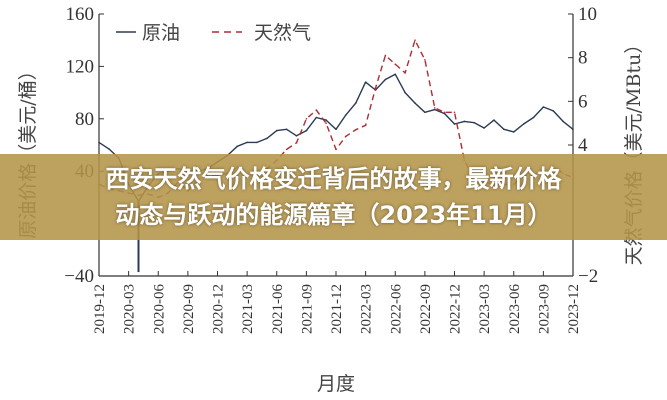  I want to click on y-left-tick-label: 120, so click(80, 66).